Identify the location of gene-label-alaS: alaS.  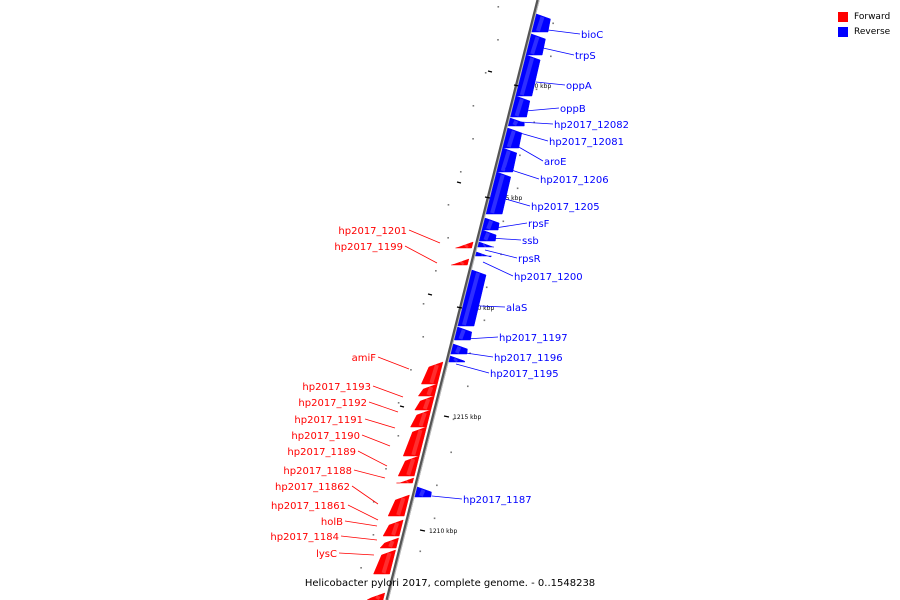
(516, 308).